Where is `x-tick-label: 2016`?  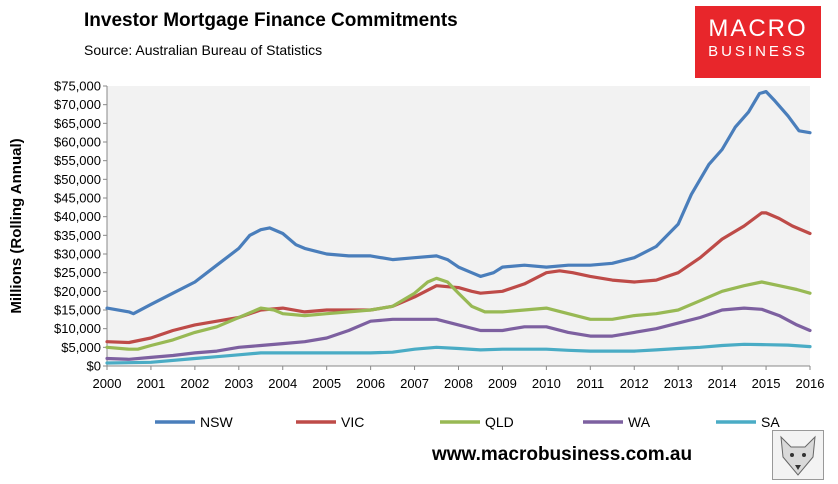
x-tick-label: 2016 is located at coordinates (810, 383).